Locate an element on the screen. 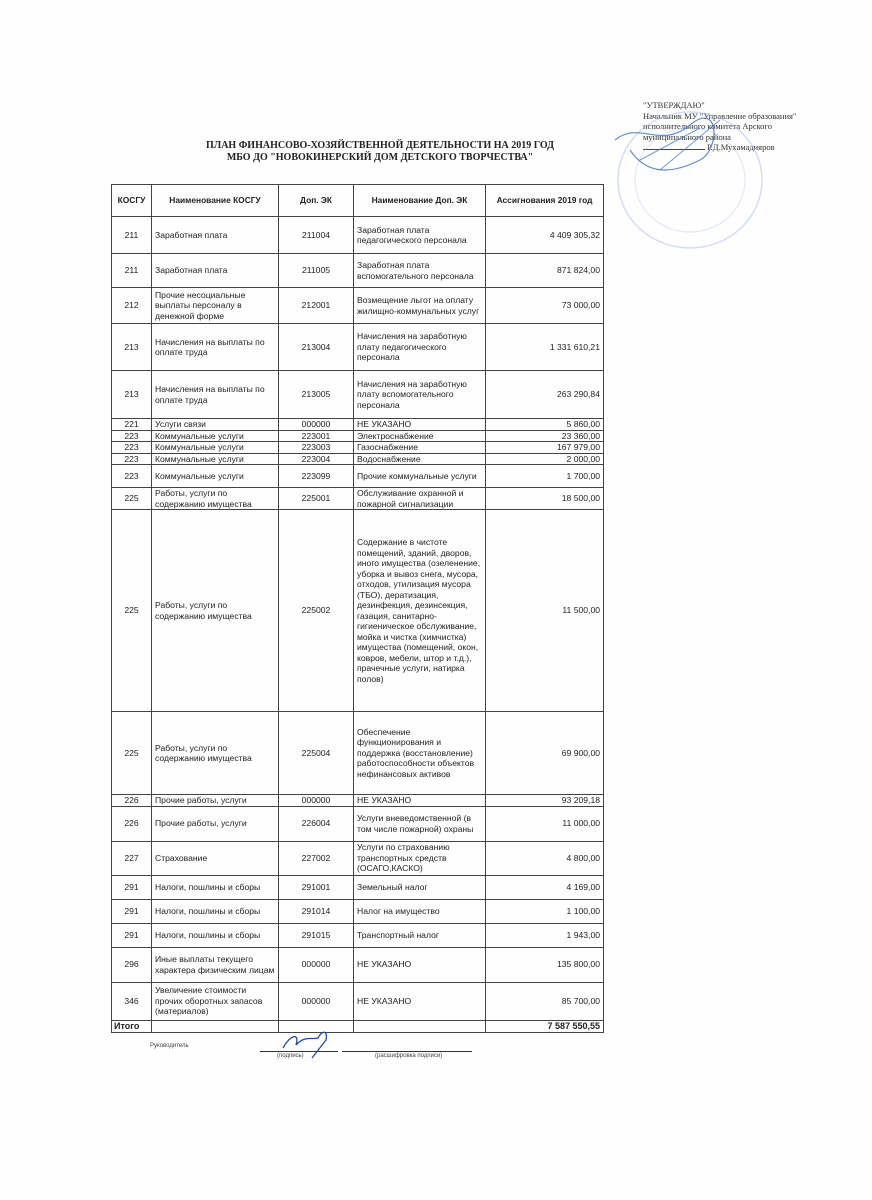 The height and width of the screenshot is (1200, 872). approval-line: муниципального района is located at coordinates (687, 136).